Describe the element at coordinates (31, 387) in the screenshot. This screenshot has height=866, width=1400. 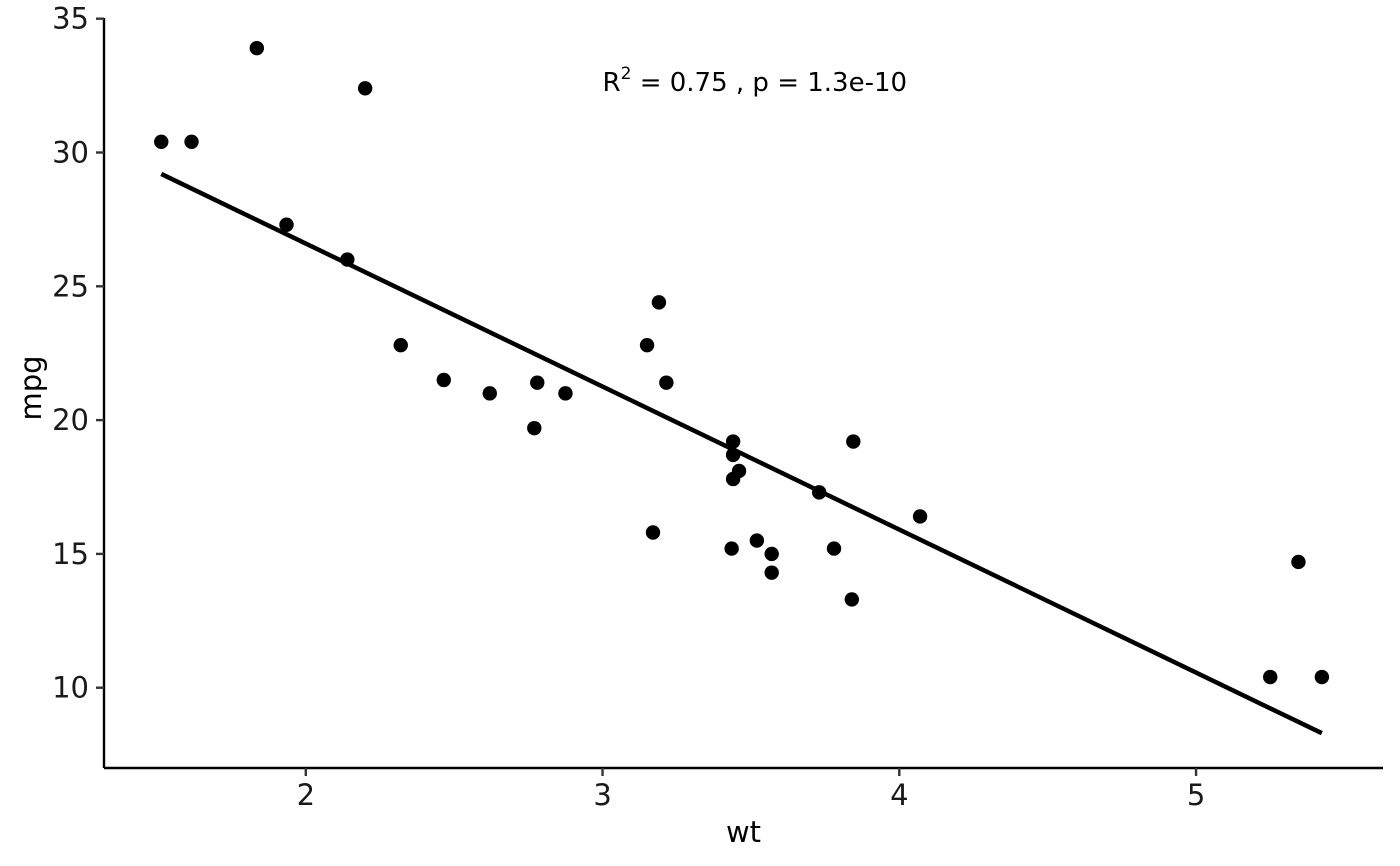
I see `y-axis-title: mpg` at that location.